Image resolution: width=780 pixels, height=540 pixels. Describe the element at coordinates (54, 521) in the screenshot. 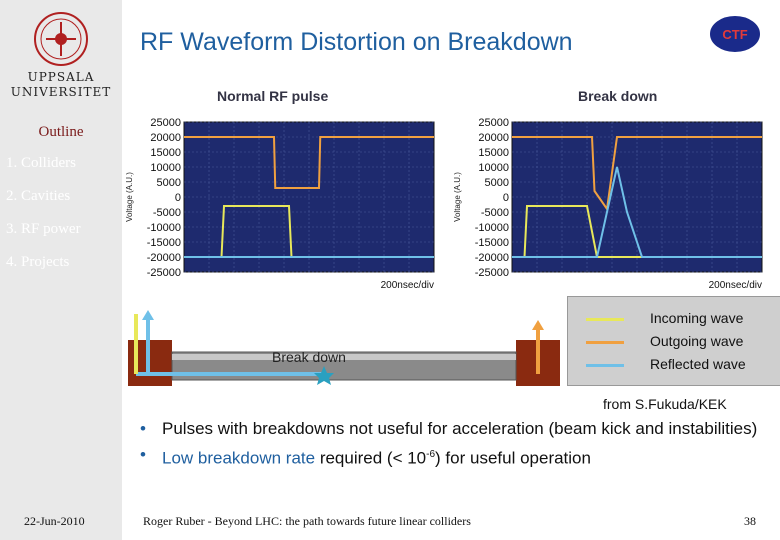

I see `footer-date: 22-Jun-2010` at that location.